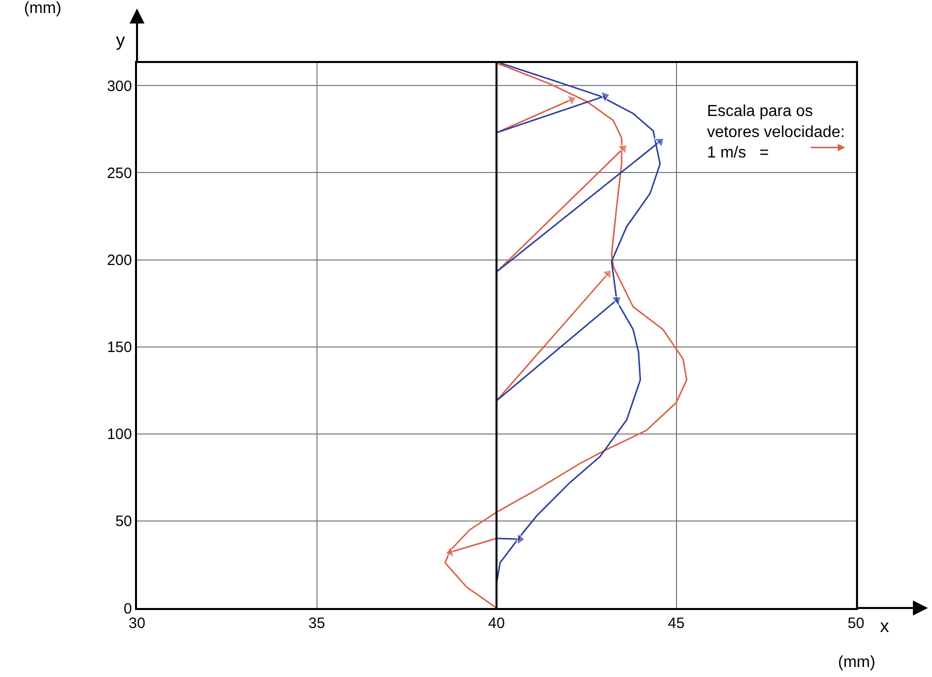  I want to click on annotation: Escala para os vetores velocidade: 1 m/s =, so click(776, 132).